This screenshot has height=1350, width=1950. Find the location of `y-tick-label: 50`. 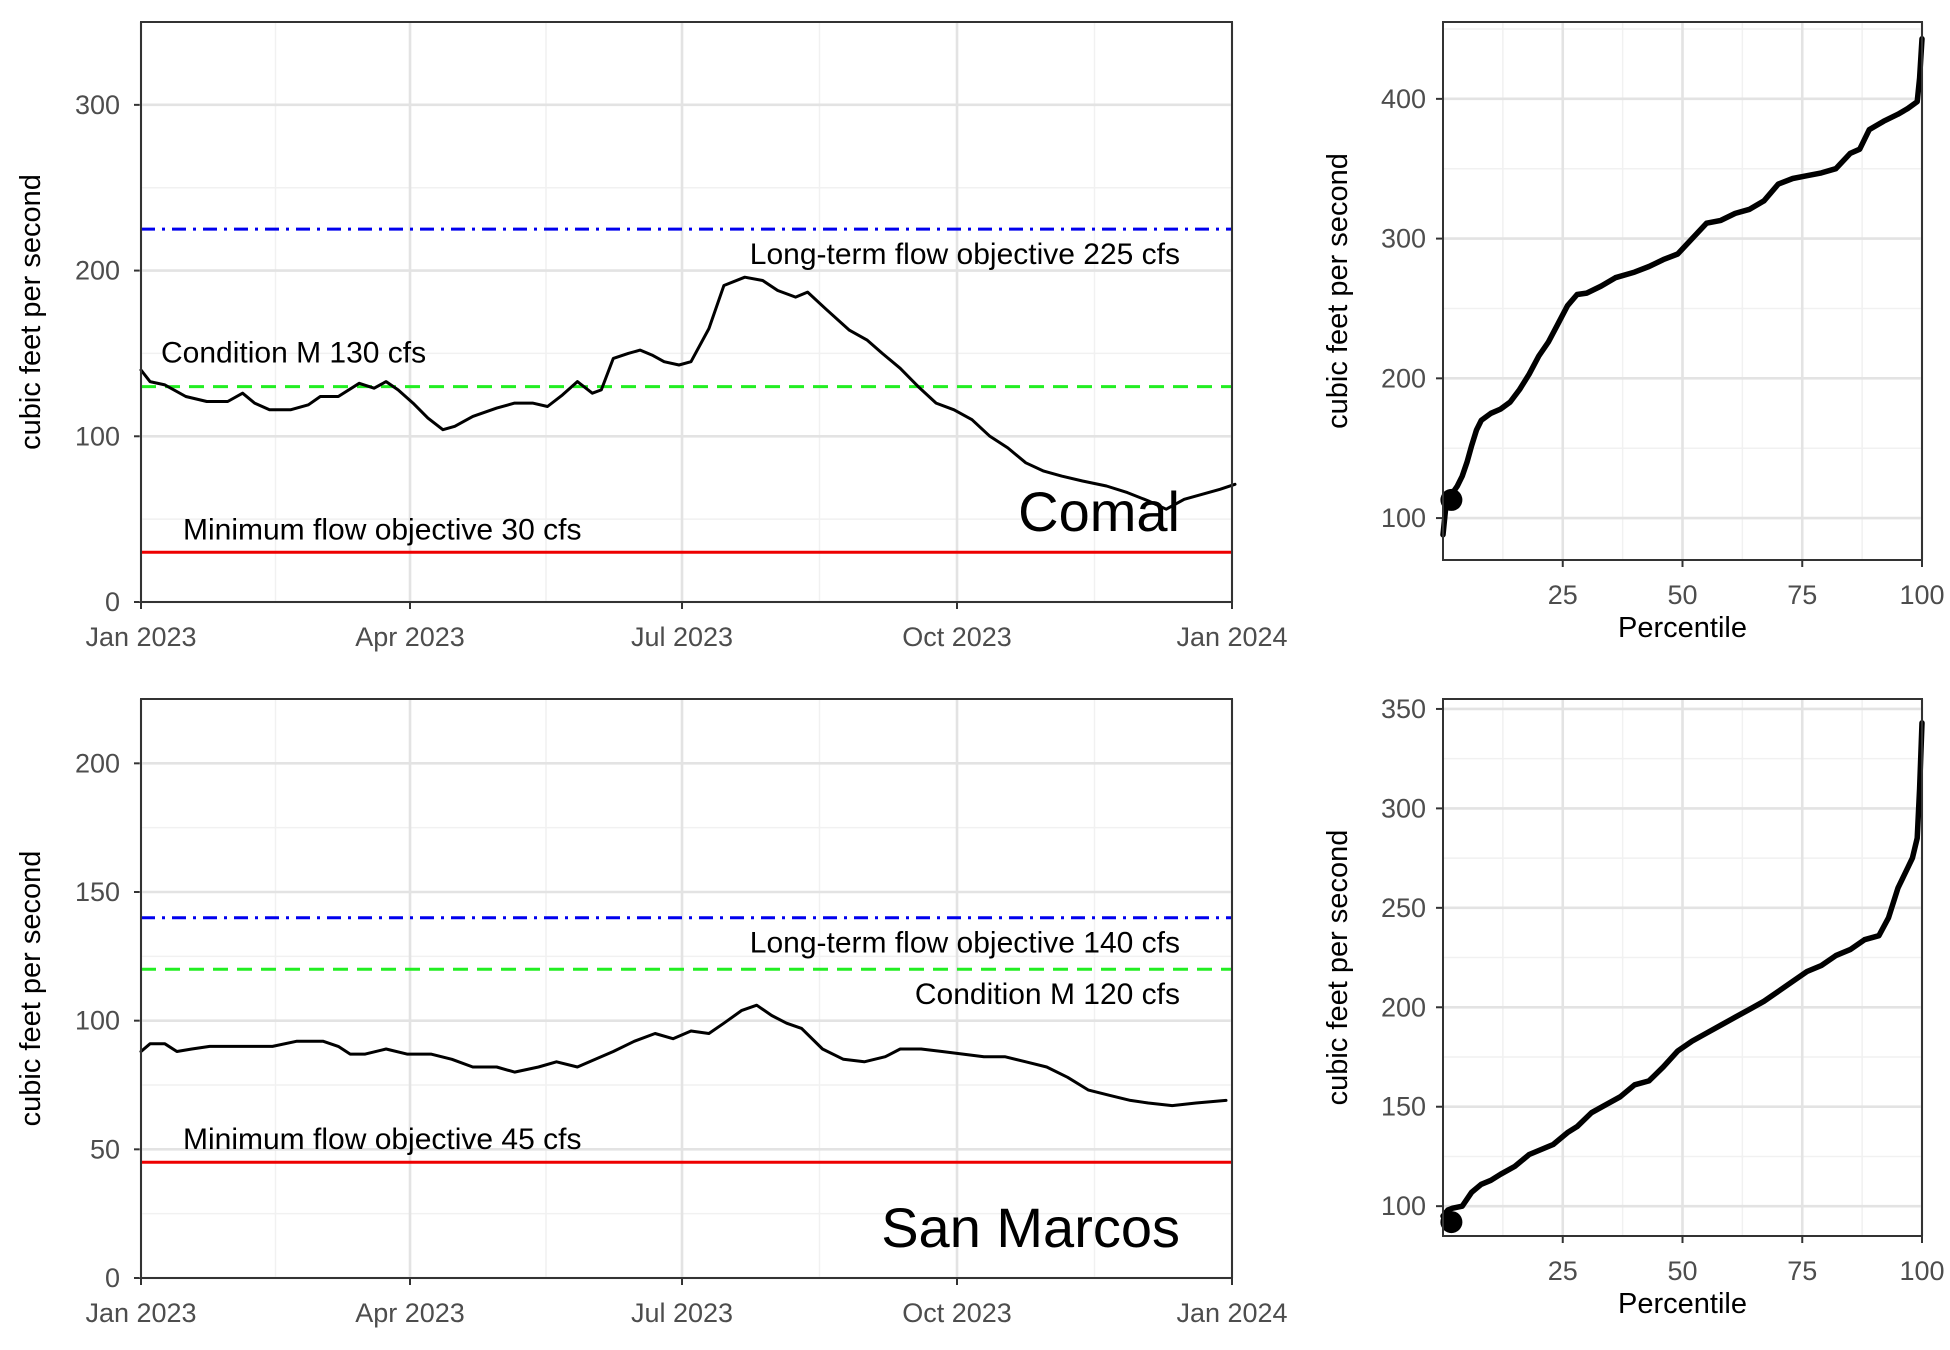

y-tick-label: 50 is located at coordinates (105, 1149).